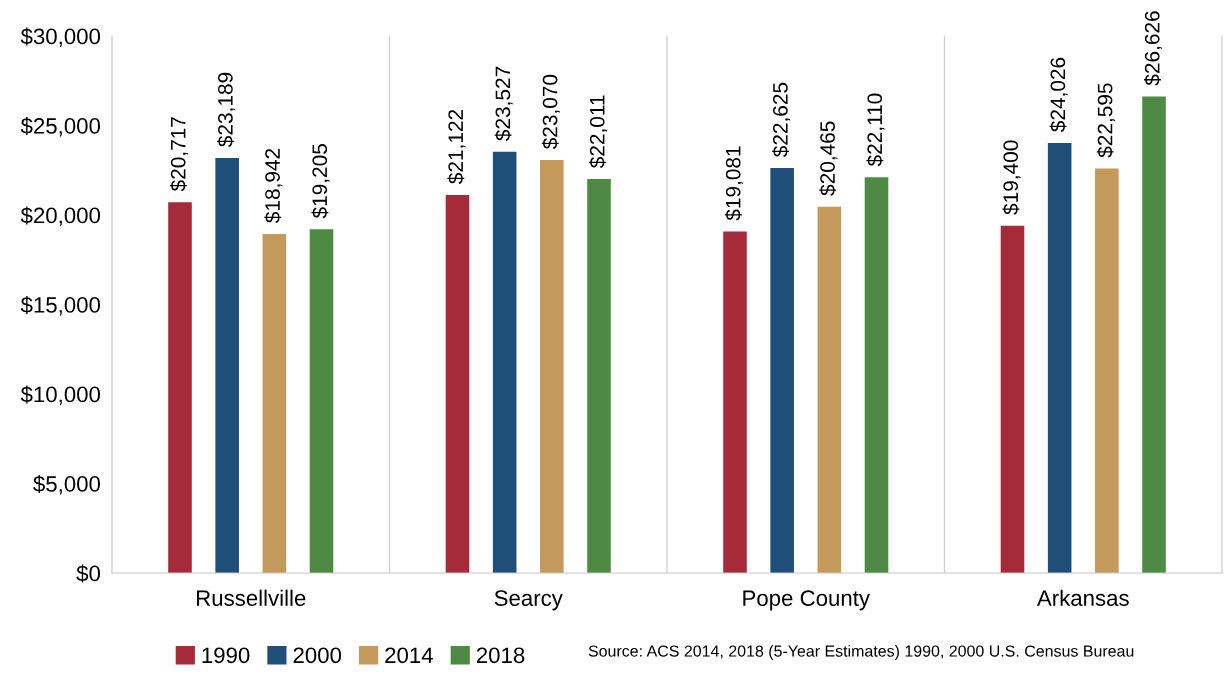 The height and width of the screenshot is (677, 1225). What do you see at coordinates (226, 109) in the screenshot?
I see `data-label: $23,189` at bounding box center [226, 109].